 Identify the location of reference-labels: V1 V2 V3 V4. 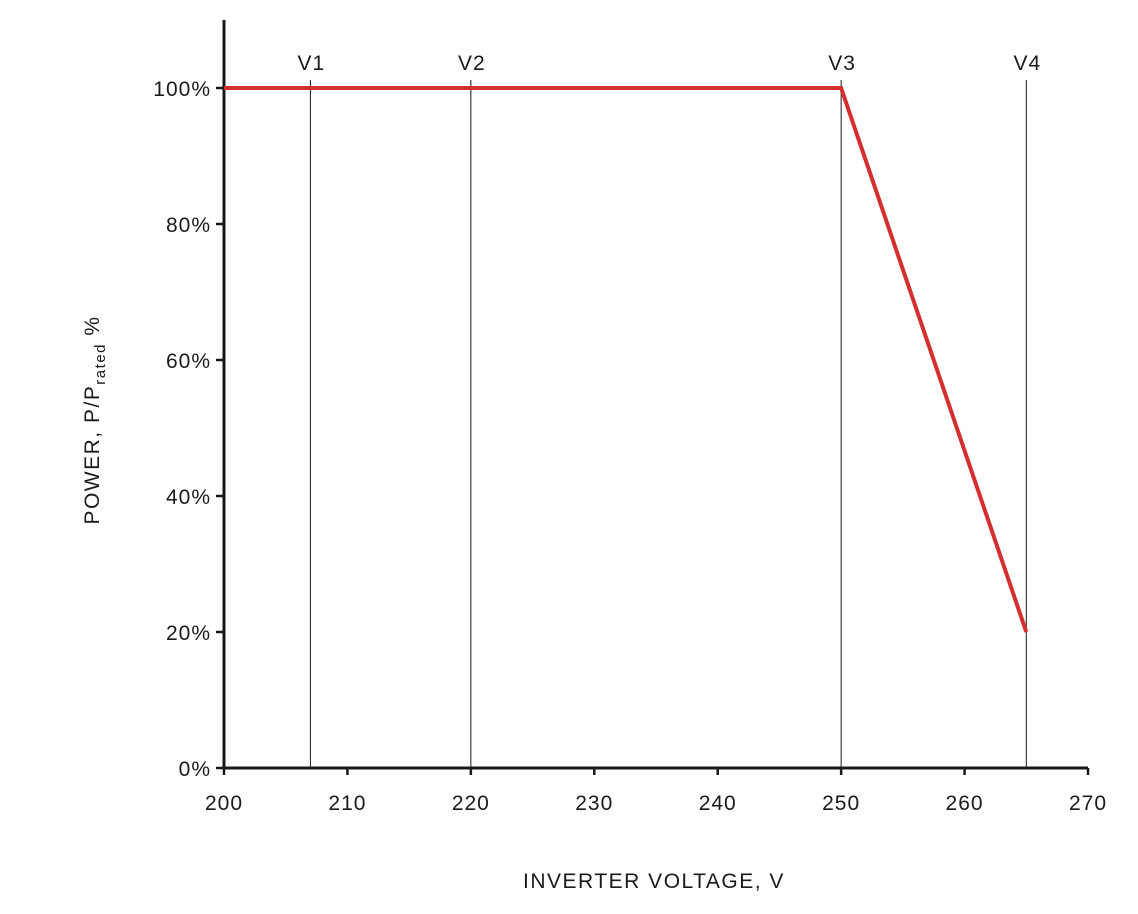
(669, 63).